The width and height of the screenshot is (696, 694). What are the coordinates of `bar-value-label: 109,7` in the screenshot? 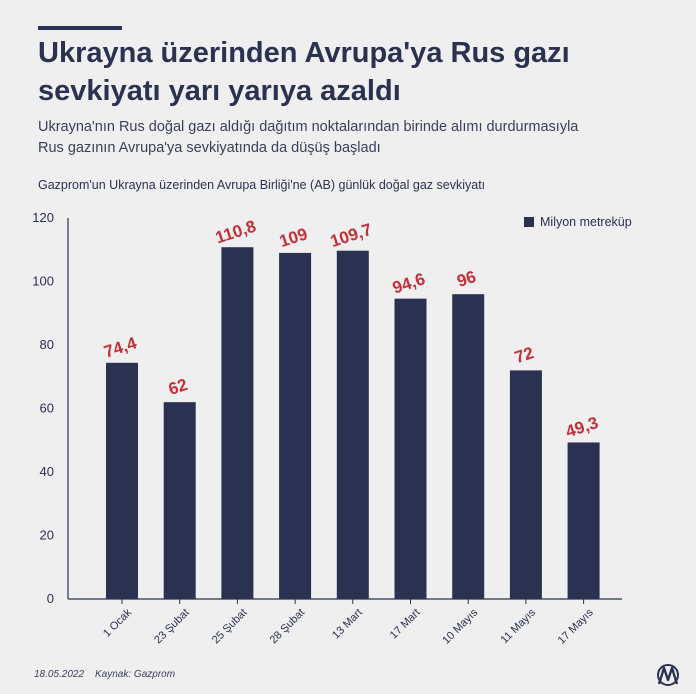 It's located at (351, 235).